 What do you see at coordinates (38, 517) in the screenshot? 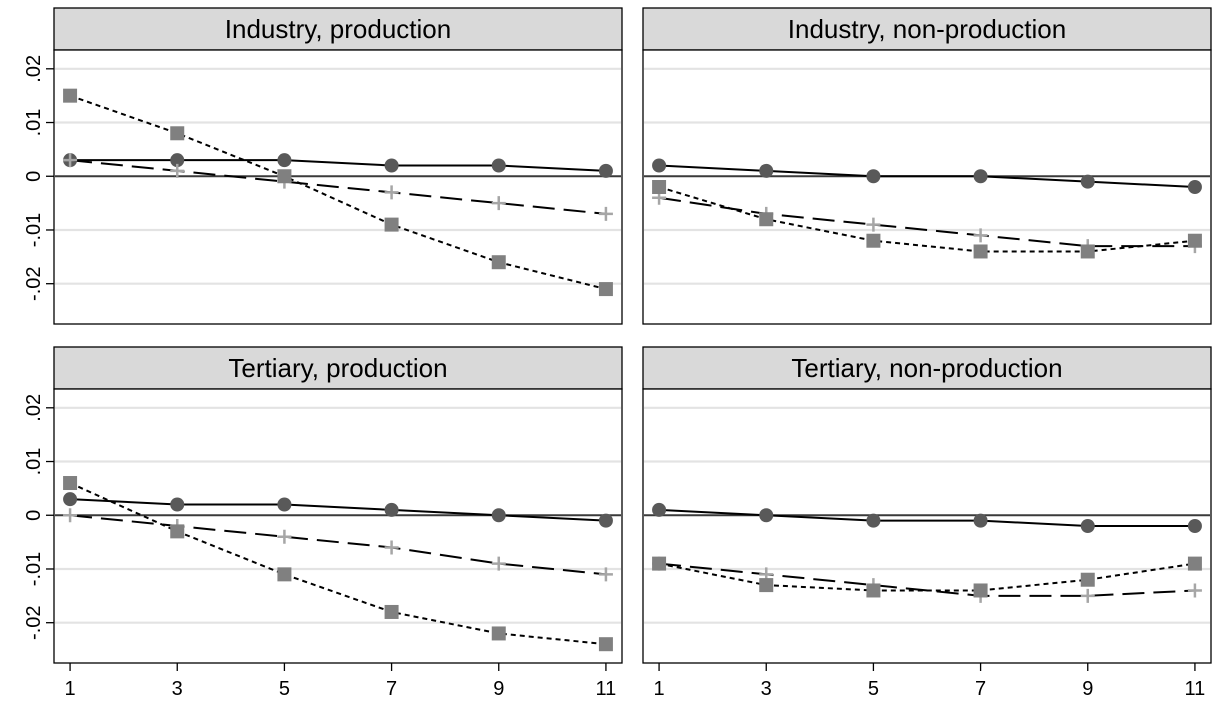
I see `y-axis-bottom-row: -.02 -.01 0 .01 .02` at bounding box center [38, 517].